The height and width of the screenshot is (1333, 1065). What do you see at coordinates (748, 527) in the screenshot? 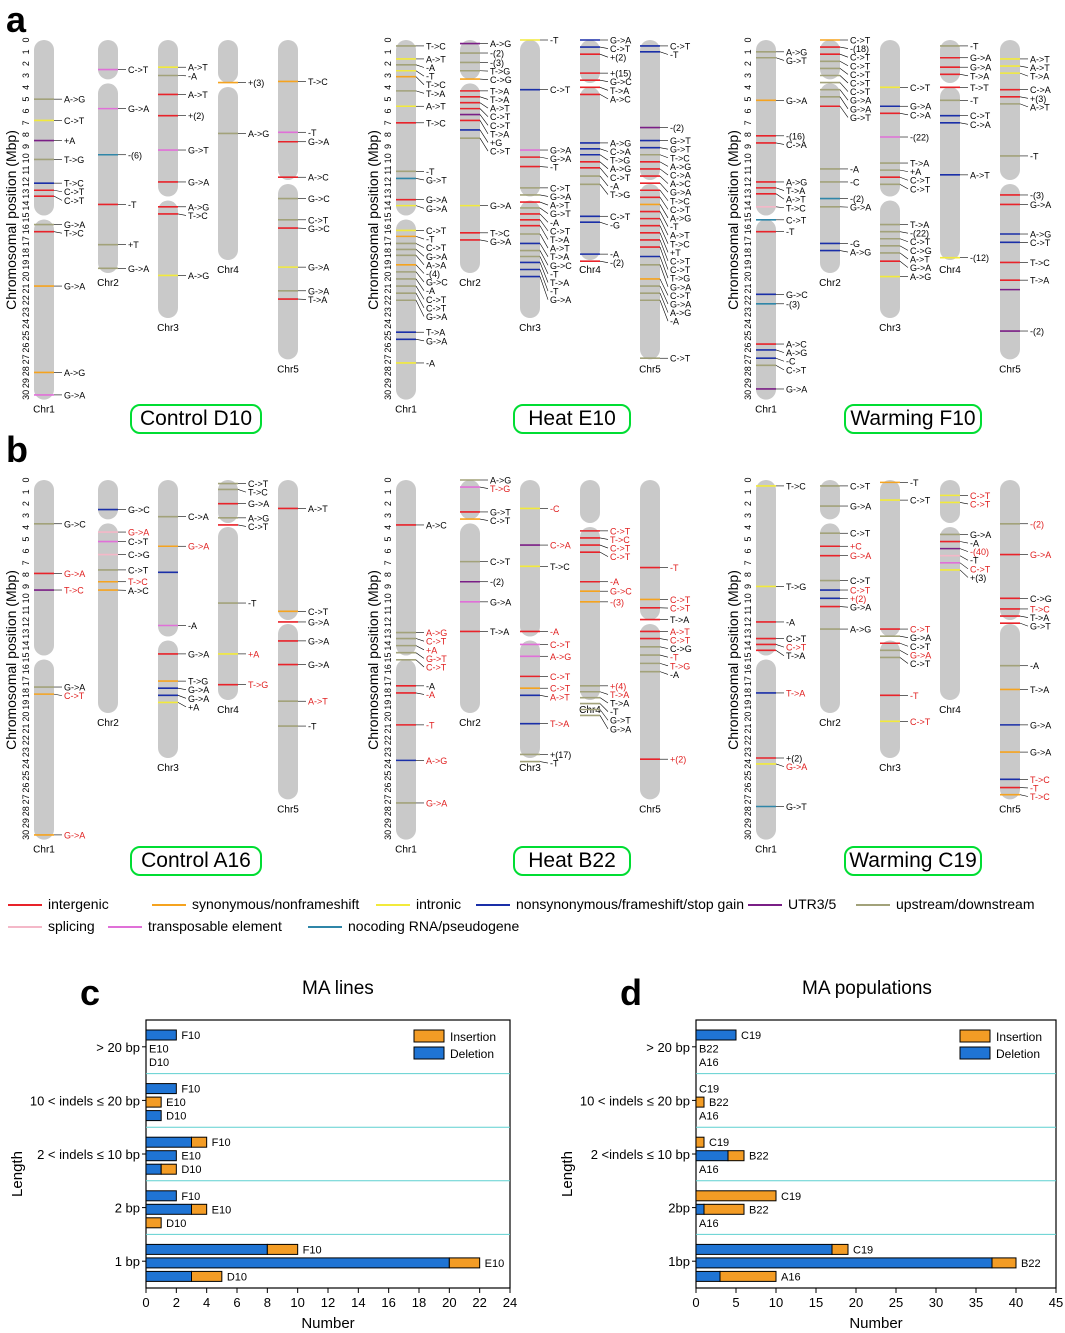
I see `y-tick-label: 4` at bounding box center [748, 527].